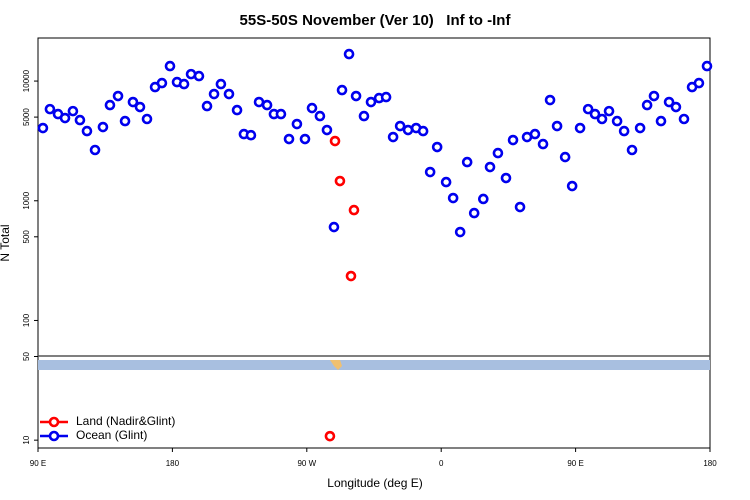 Image resolution: width=750 pixels, height=500 pixels. What do you see at coordinates (441, 463) in the screenshot?
I see `x-tick-label: 0` at bounding box center [441, 463].